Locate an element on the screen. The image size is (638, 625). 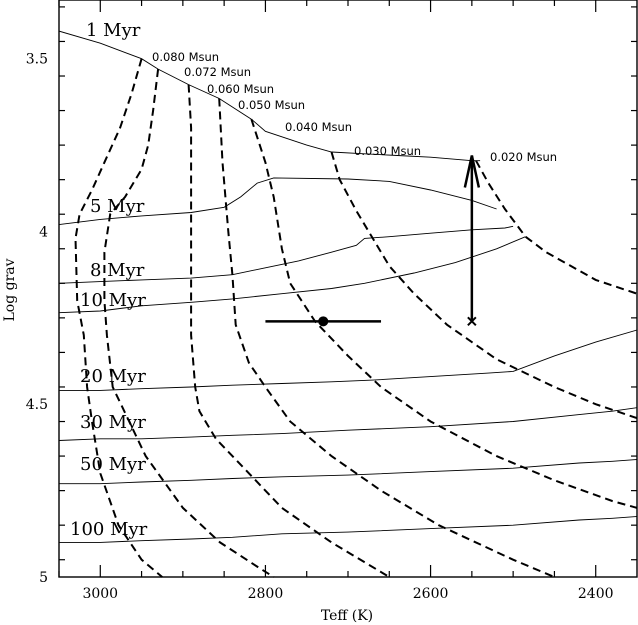
upper-limit-arrow-head is located at coordinates (472, 171).